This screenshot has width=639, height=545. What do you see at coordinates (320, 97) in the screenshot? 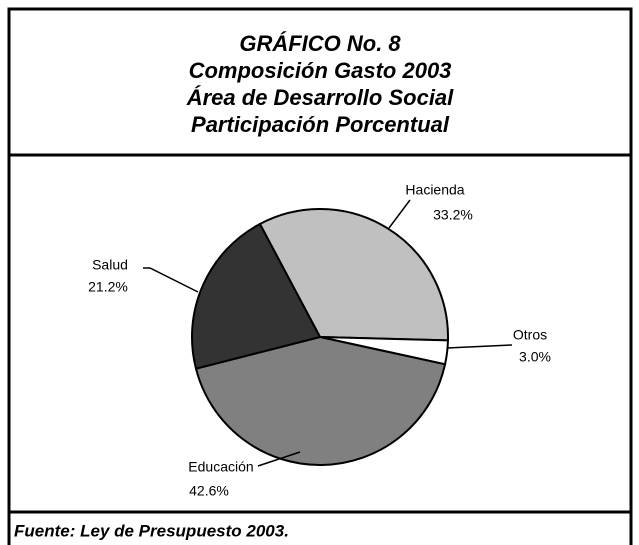
I see `chart-subtitle: Área de Desarrollo Social` at bounding box center [320, 97].